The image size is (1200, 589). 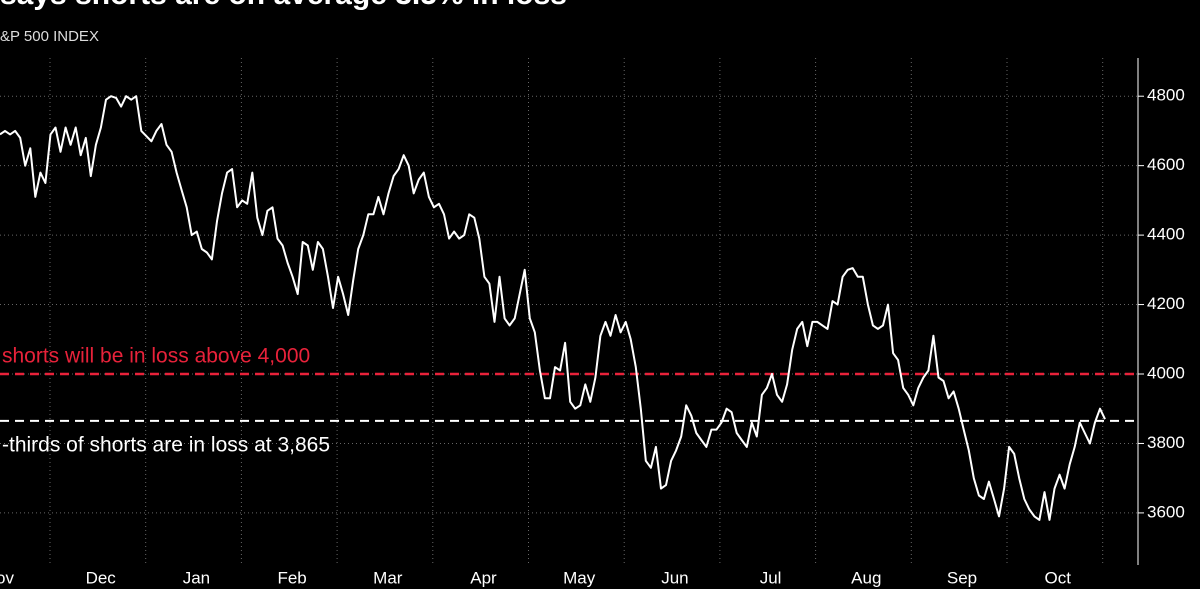 I want to click on annotation: shorts will be in loss above 4,000, so click(x=156, y=356).